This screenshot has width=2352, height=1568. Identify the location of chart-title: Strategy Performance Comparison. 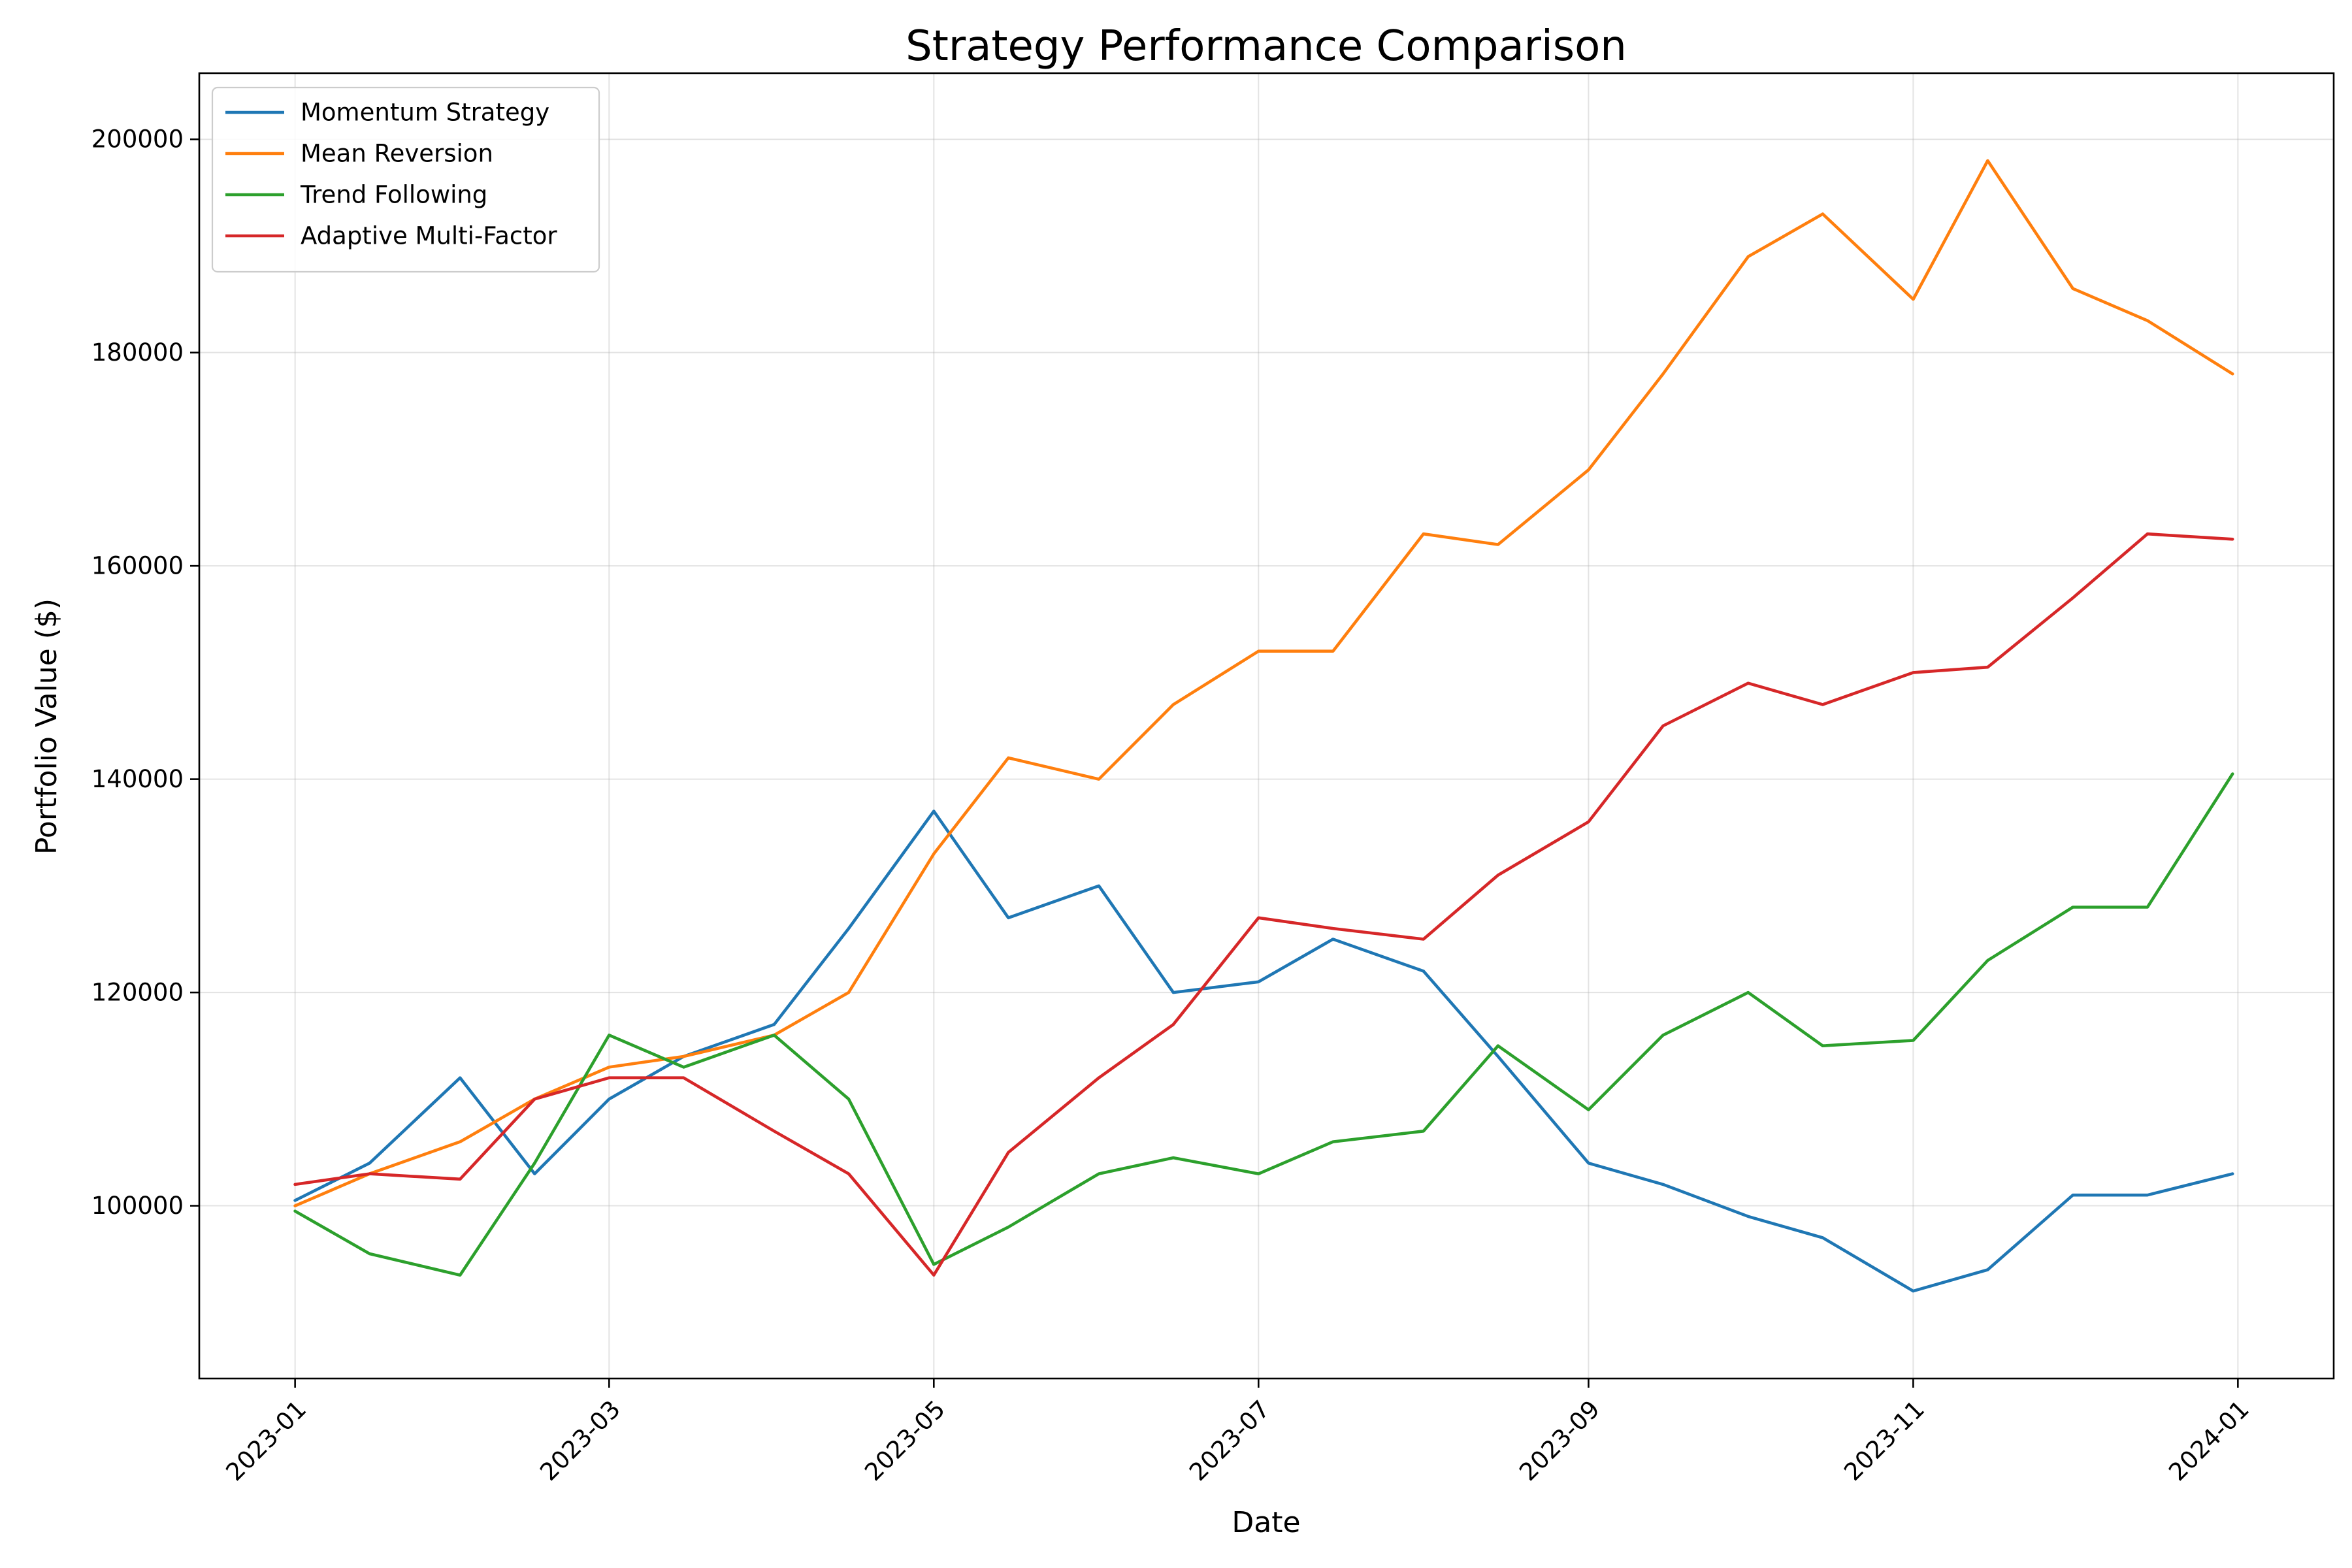
(1266, 46).